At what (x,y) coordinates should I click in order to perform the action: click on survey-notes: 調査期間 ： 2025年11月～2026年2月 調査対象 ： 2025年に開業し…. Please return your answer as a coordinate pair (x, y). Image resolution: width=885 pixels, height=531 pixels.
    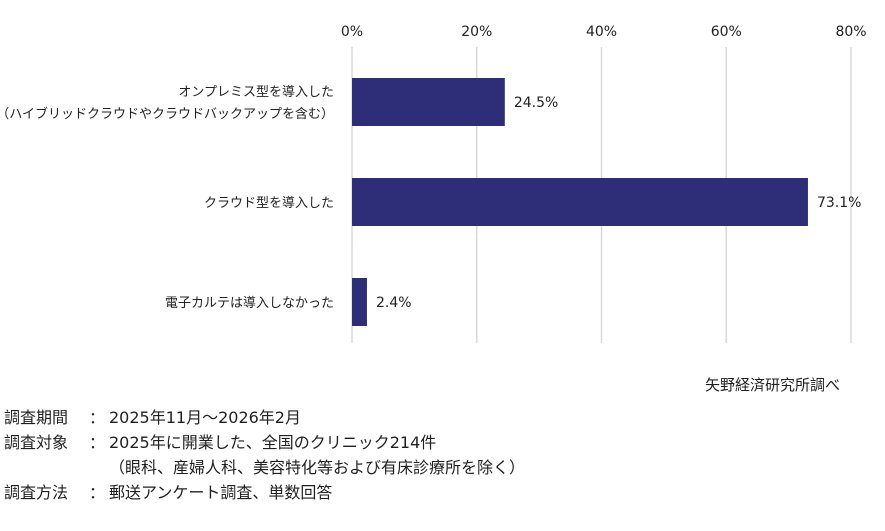
    Looking at the image, I should click on (264, 455).